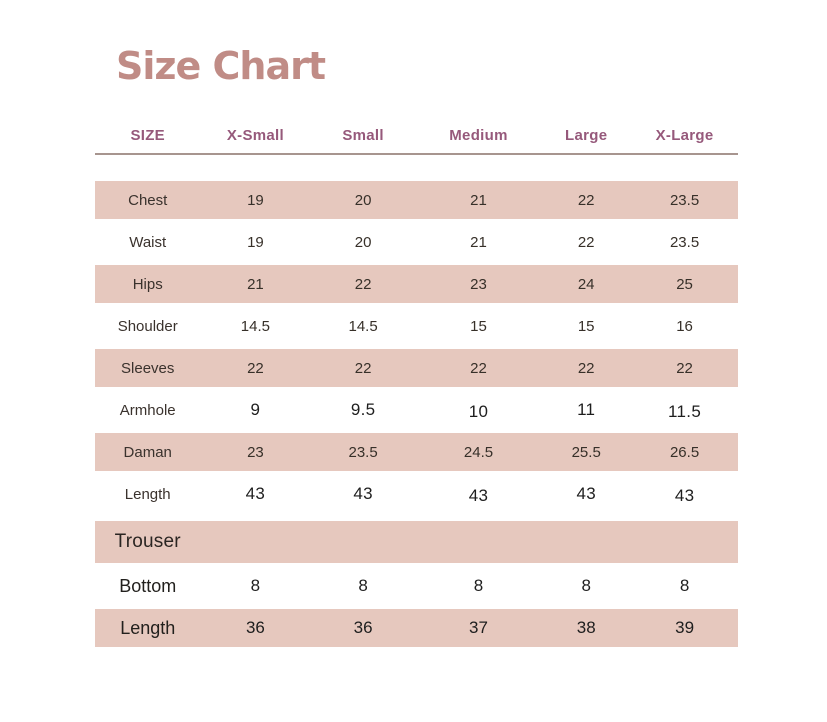 This screenshot has height=722, width=827. I want to click on row-value: 11.5, so click(685, 411).